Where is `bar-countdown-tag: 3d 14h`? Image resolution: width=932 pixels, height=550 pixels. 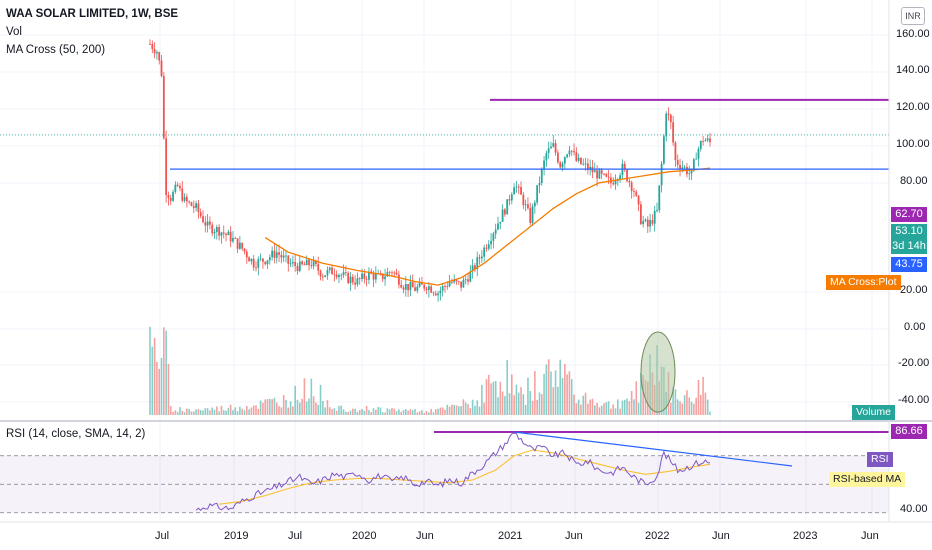 bar-countdown-tag: 3d 14h is located at coordinates (909, 246).